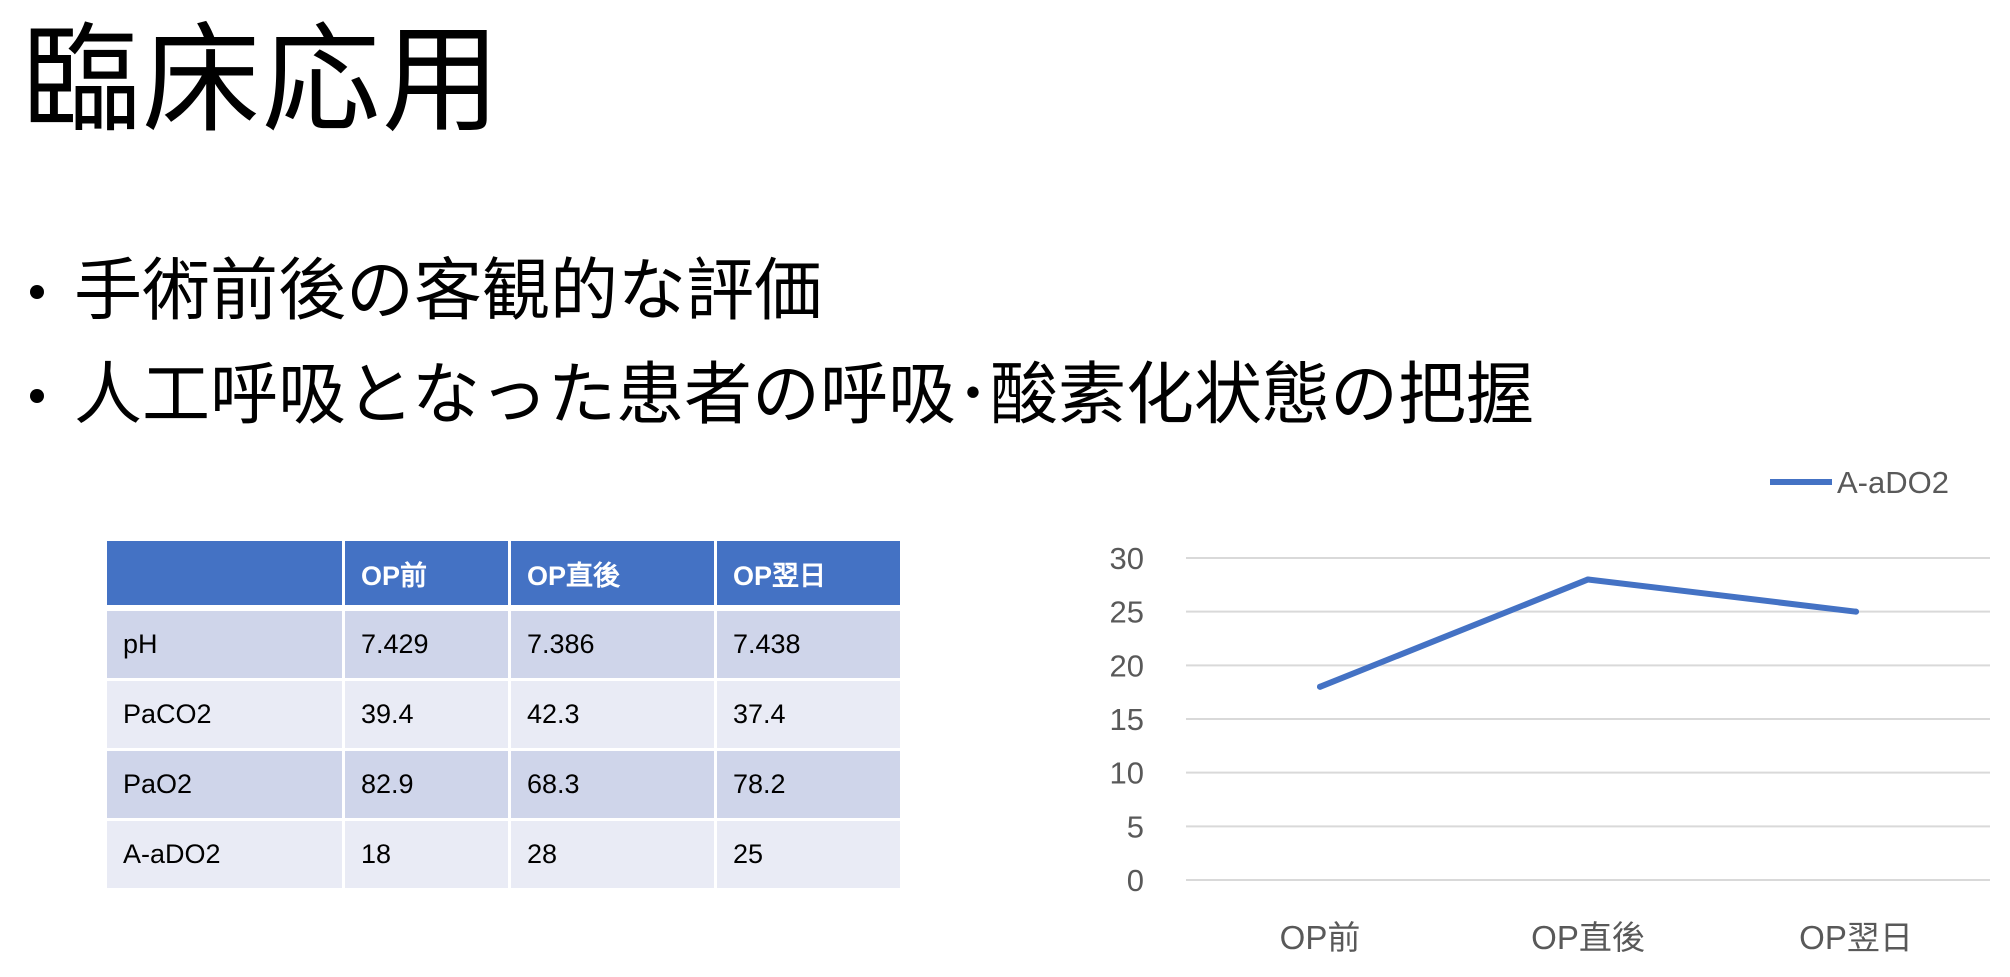  Describe the element at coordinates (612, 854) in the screenshot. I see `table-cell: 28` at that location.